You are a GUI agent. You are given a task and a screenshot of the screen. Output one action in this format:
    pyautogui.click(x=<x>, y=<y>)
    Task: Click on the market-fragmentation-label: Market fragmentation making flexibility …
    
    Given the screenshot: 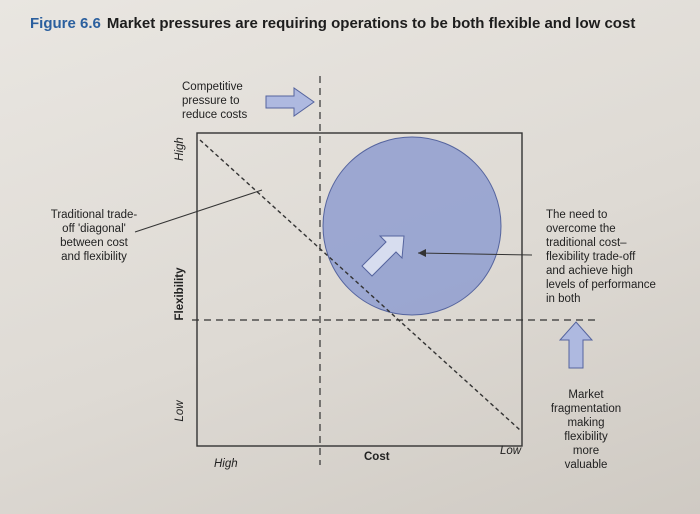 What is the action you would take?
    pyautogui.click(x=586, y=430)
    